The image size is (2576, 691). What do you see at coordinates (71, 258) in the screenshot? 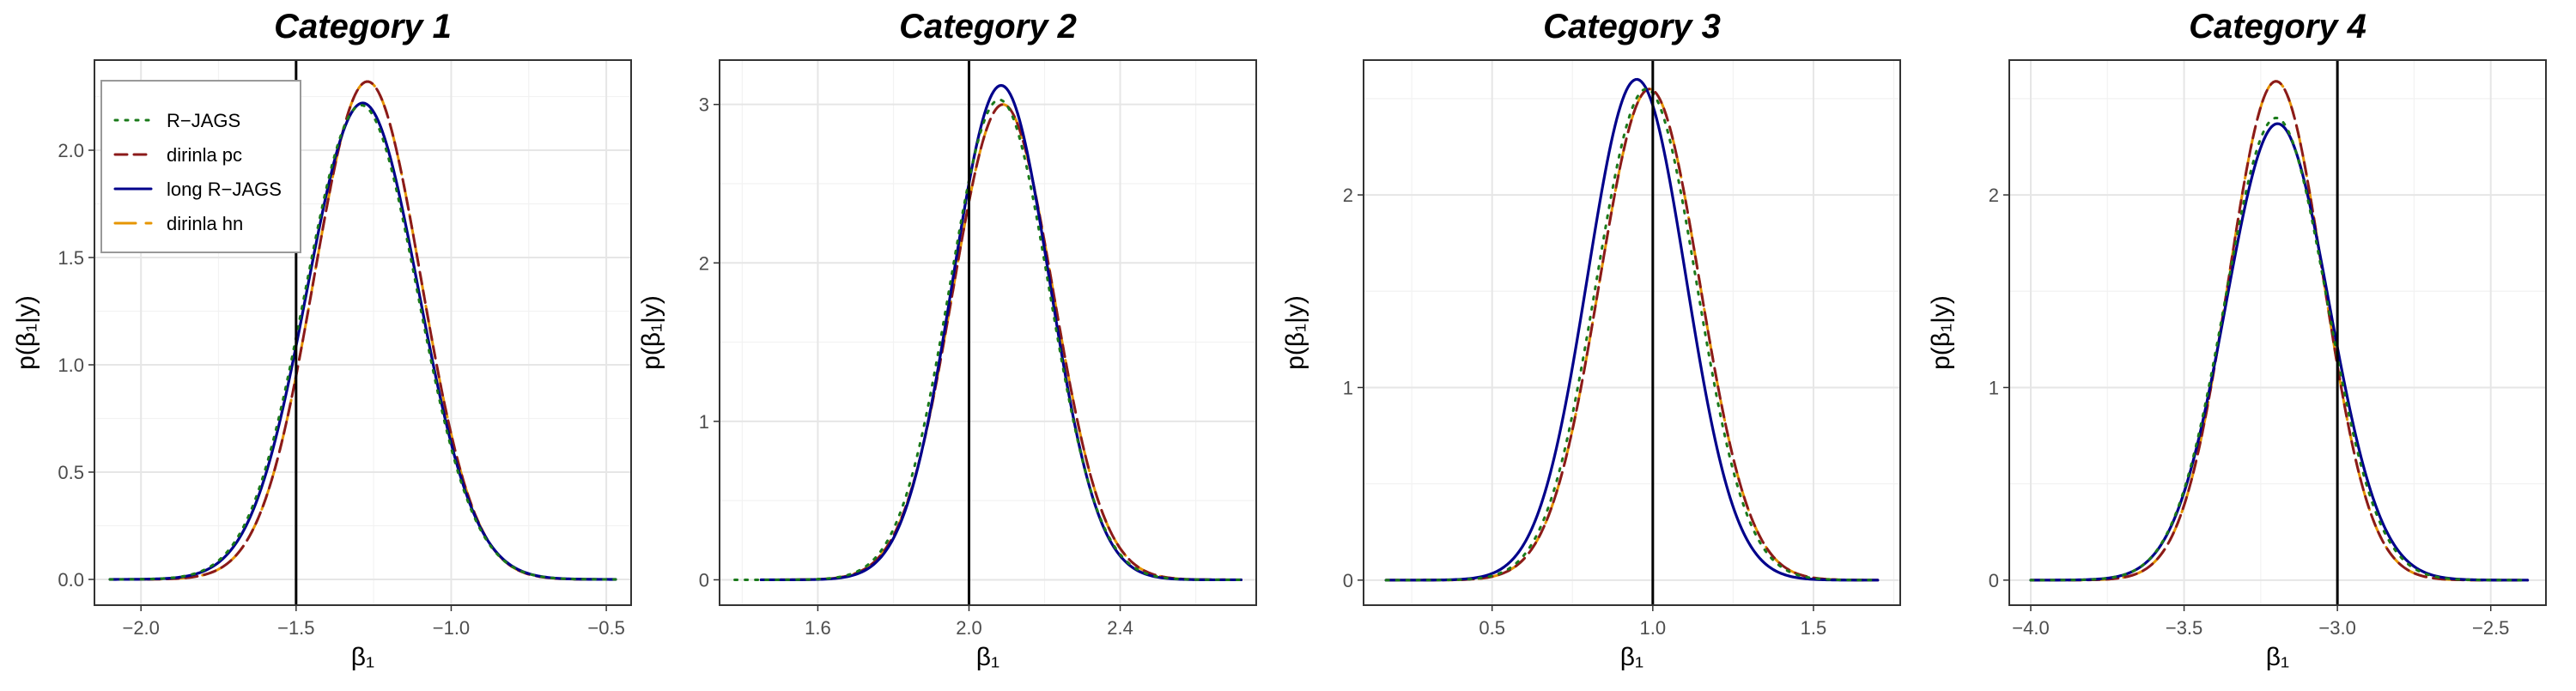
I see `y-tick-label: 1.5` at bounding box center [71, 258].